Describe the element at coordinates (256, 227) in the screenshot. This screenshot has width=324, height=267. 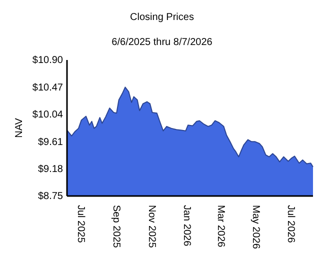
I see `x-tick-label: May 2026` at that location.